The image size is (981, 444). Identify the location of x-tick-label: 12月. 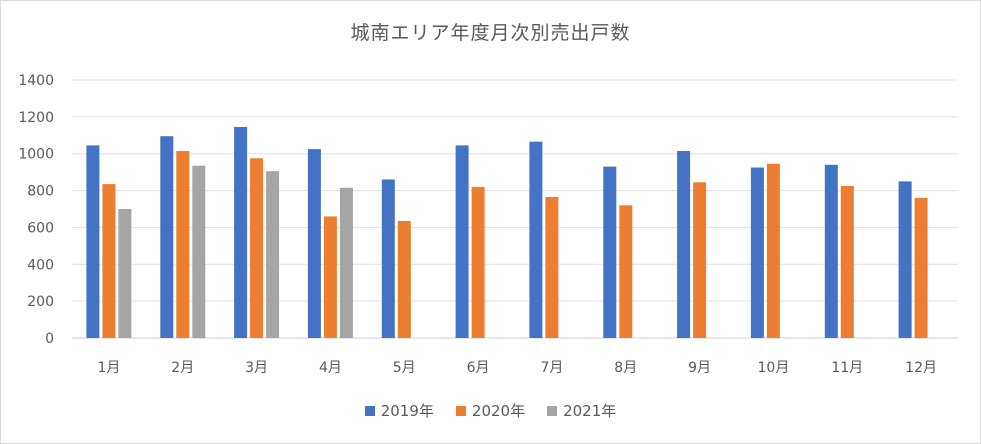
(921, 368).